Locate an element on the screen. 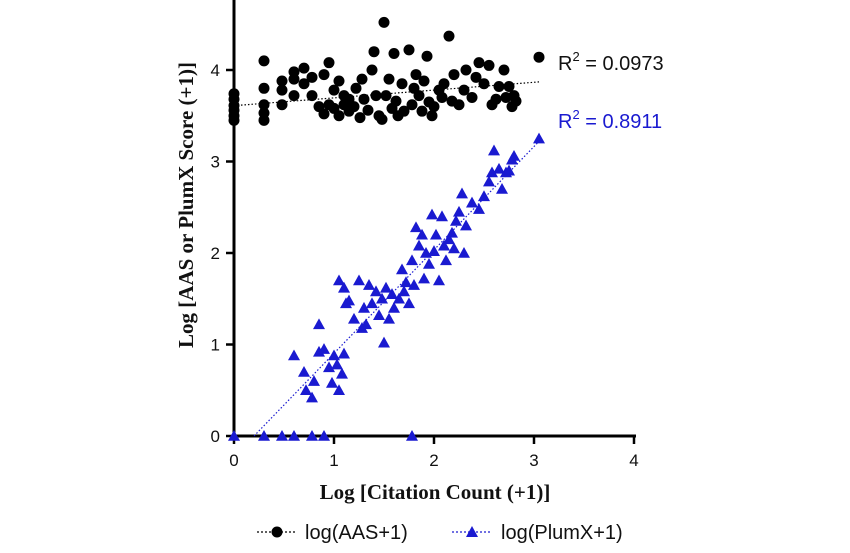 Image resolution: width=850 pixels, height=553 pixels. y-tick-label: 2 is located at coordinates (215, 253).